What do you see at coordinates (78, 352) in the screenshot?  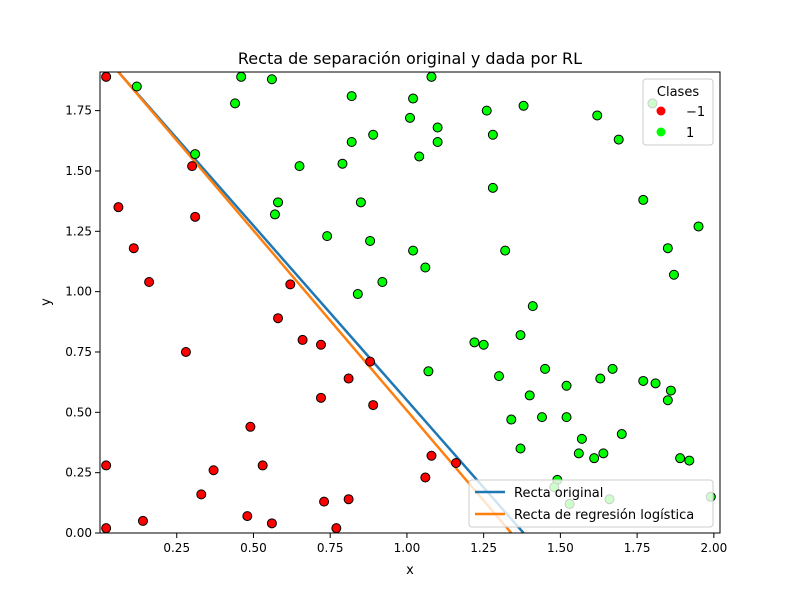 I see `y-tick-label: 0.75` at bounding box center [78, 352].